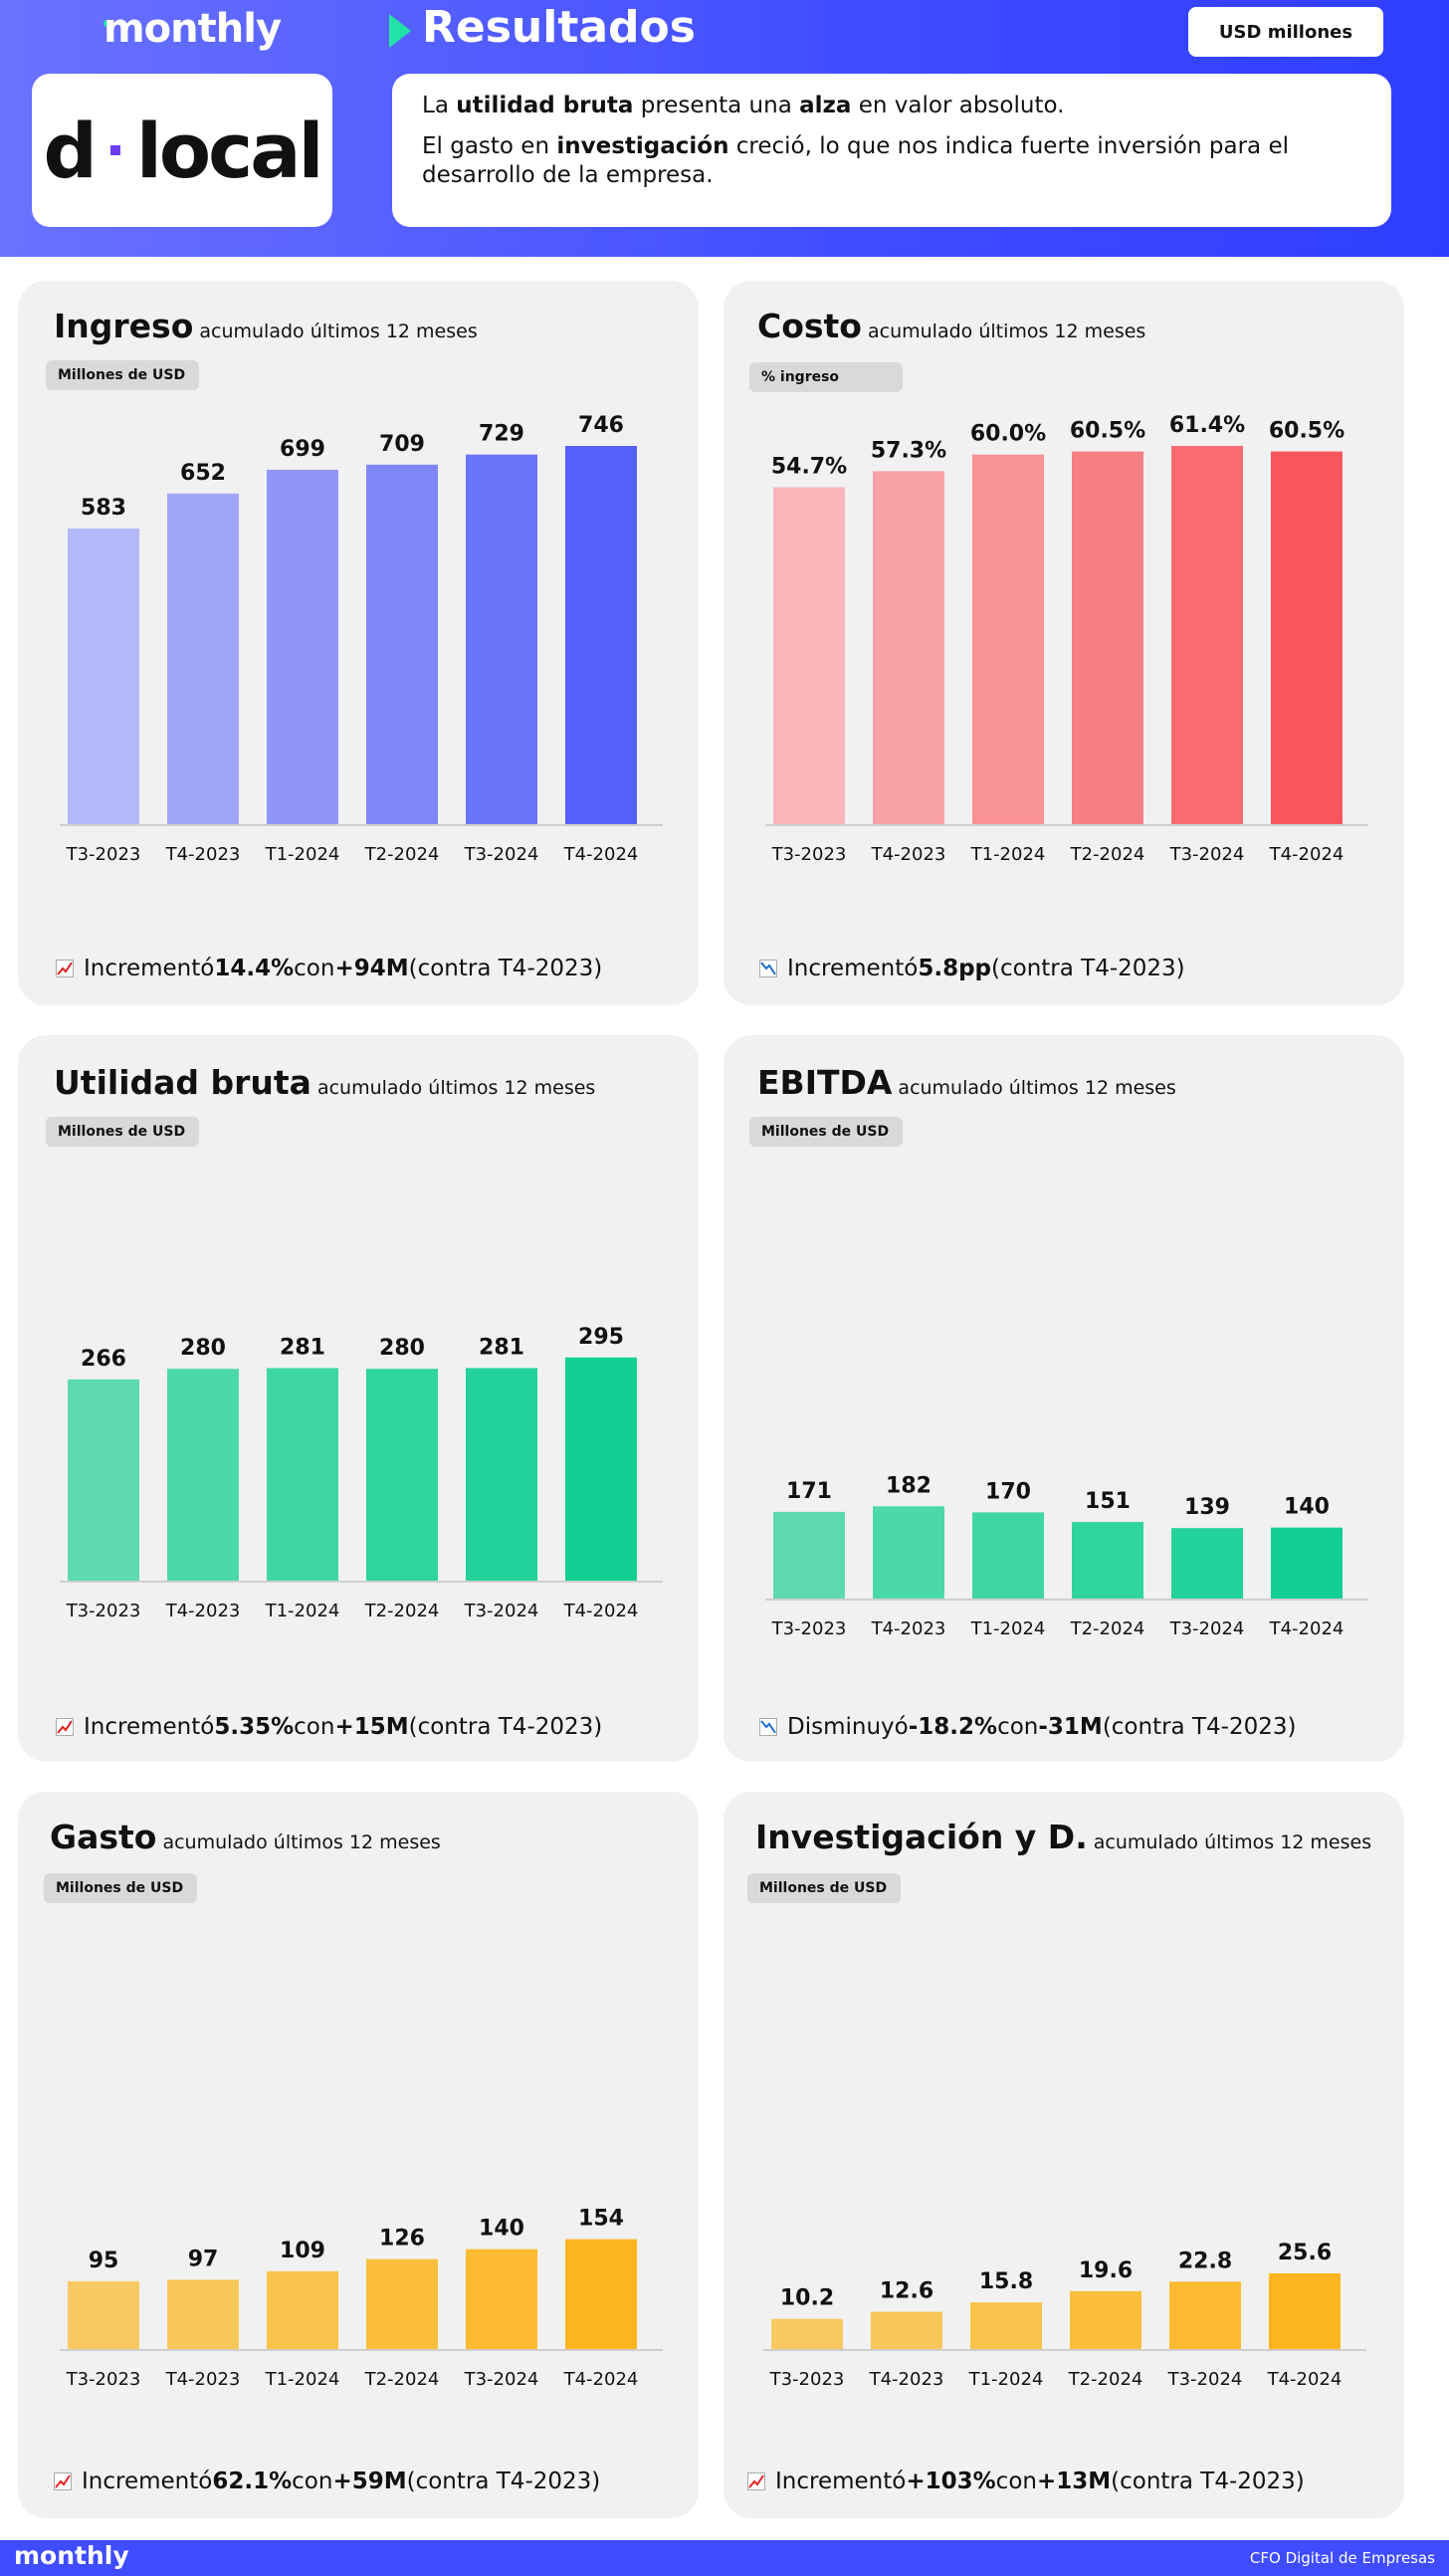 This screenshot has width=1449, height=2576. I want to click on card-footnote: Incrementó 5.8pp (contra T4-2023), so click(972, 968).